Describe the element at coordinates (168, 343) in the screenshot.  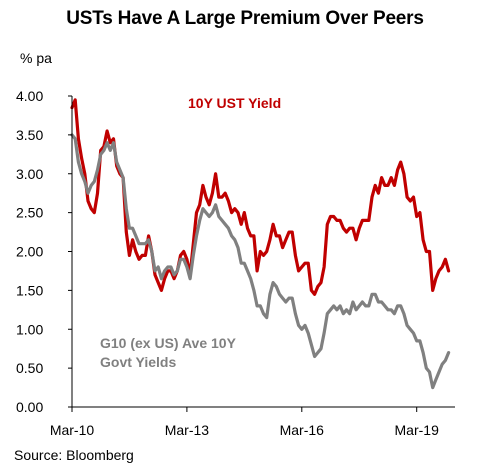
I see `g10-series-label: G10 (ex US) Ave 10Y` at that location.